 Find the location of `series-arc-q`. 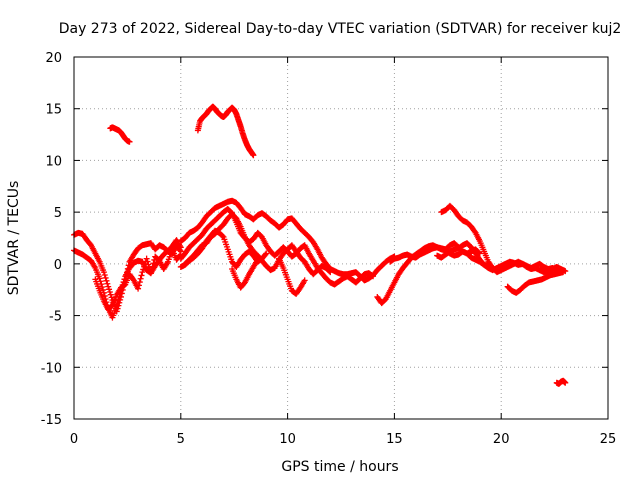

series-arc-q is located at coordinates (561, 382).